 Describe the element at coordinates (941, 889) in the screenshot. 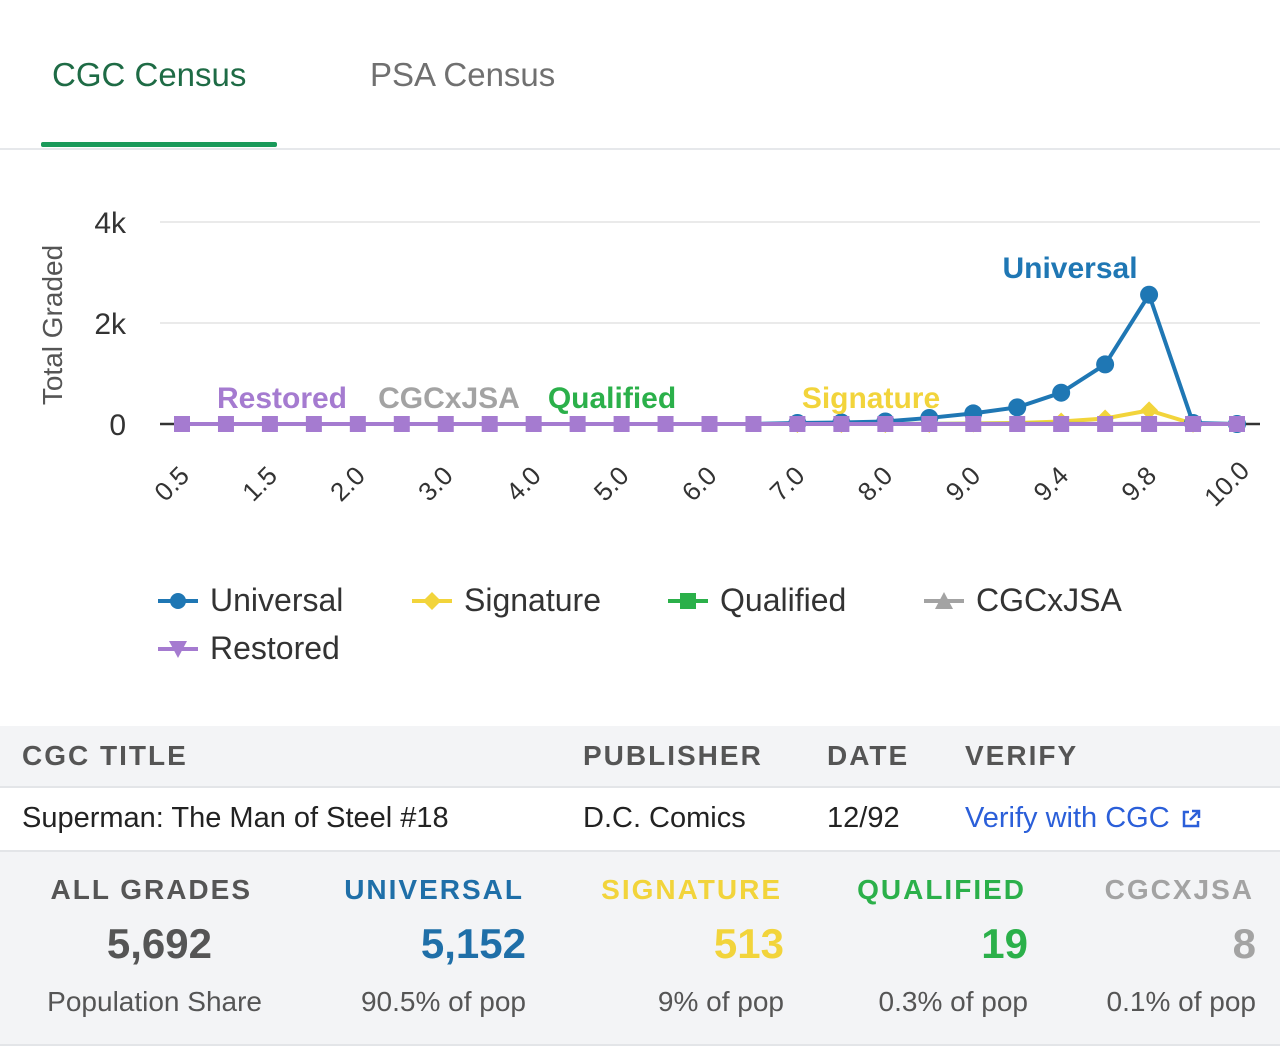

I see `stat-label: QUALIFIED` at that location.